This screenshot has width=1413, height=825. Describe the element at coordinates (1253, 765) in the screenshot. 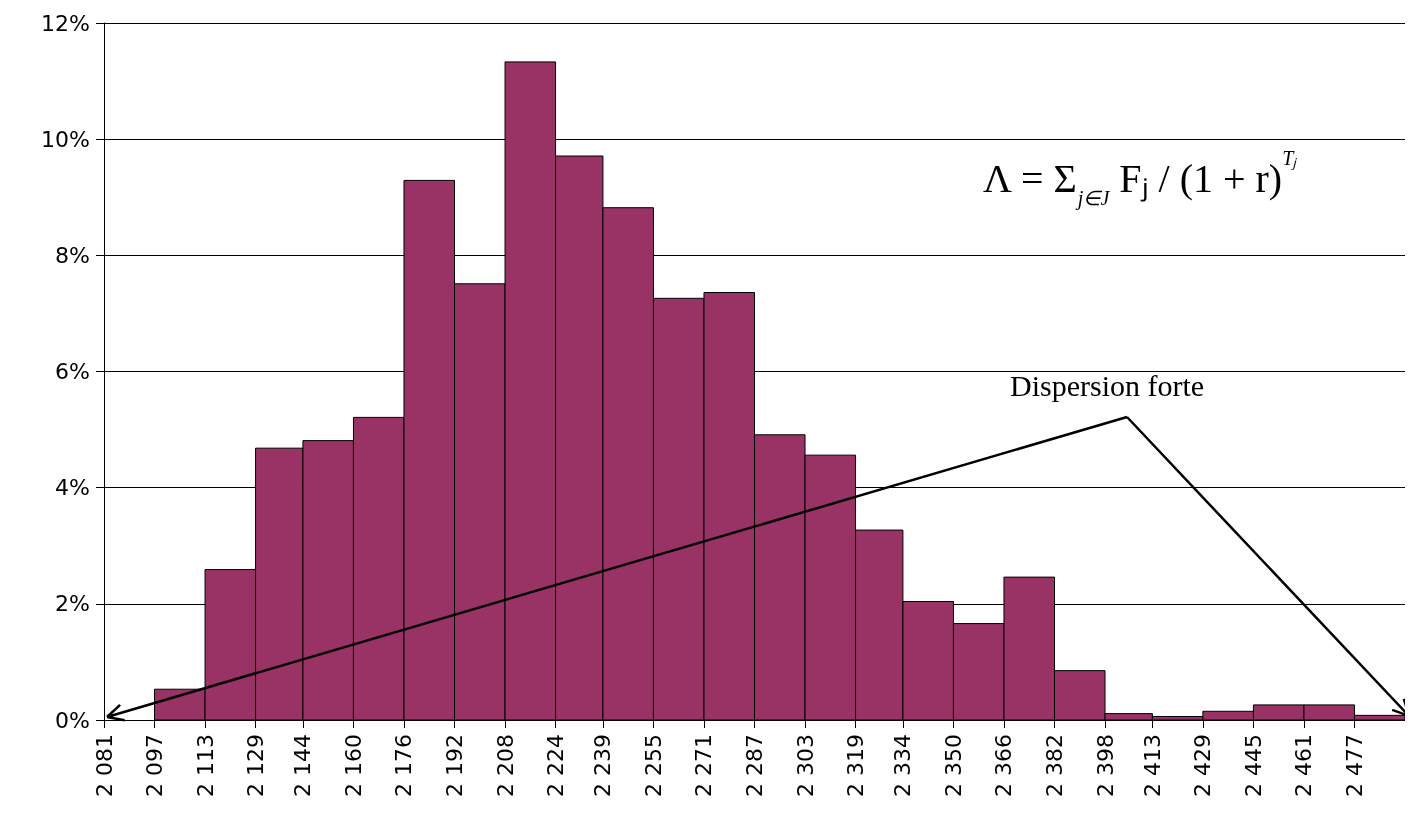

I see `x-tick-label: 2 445` at that location.